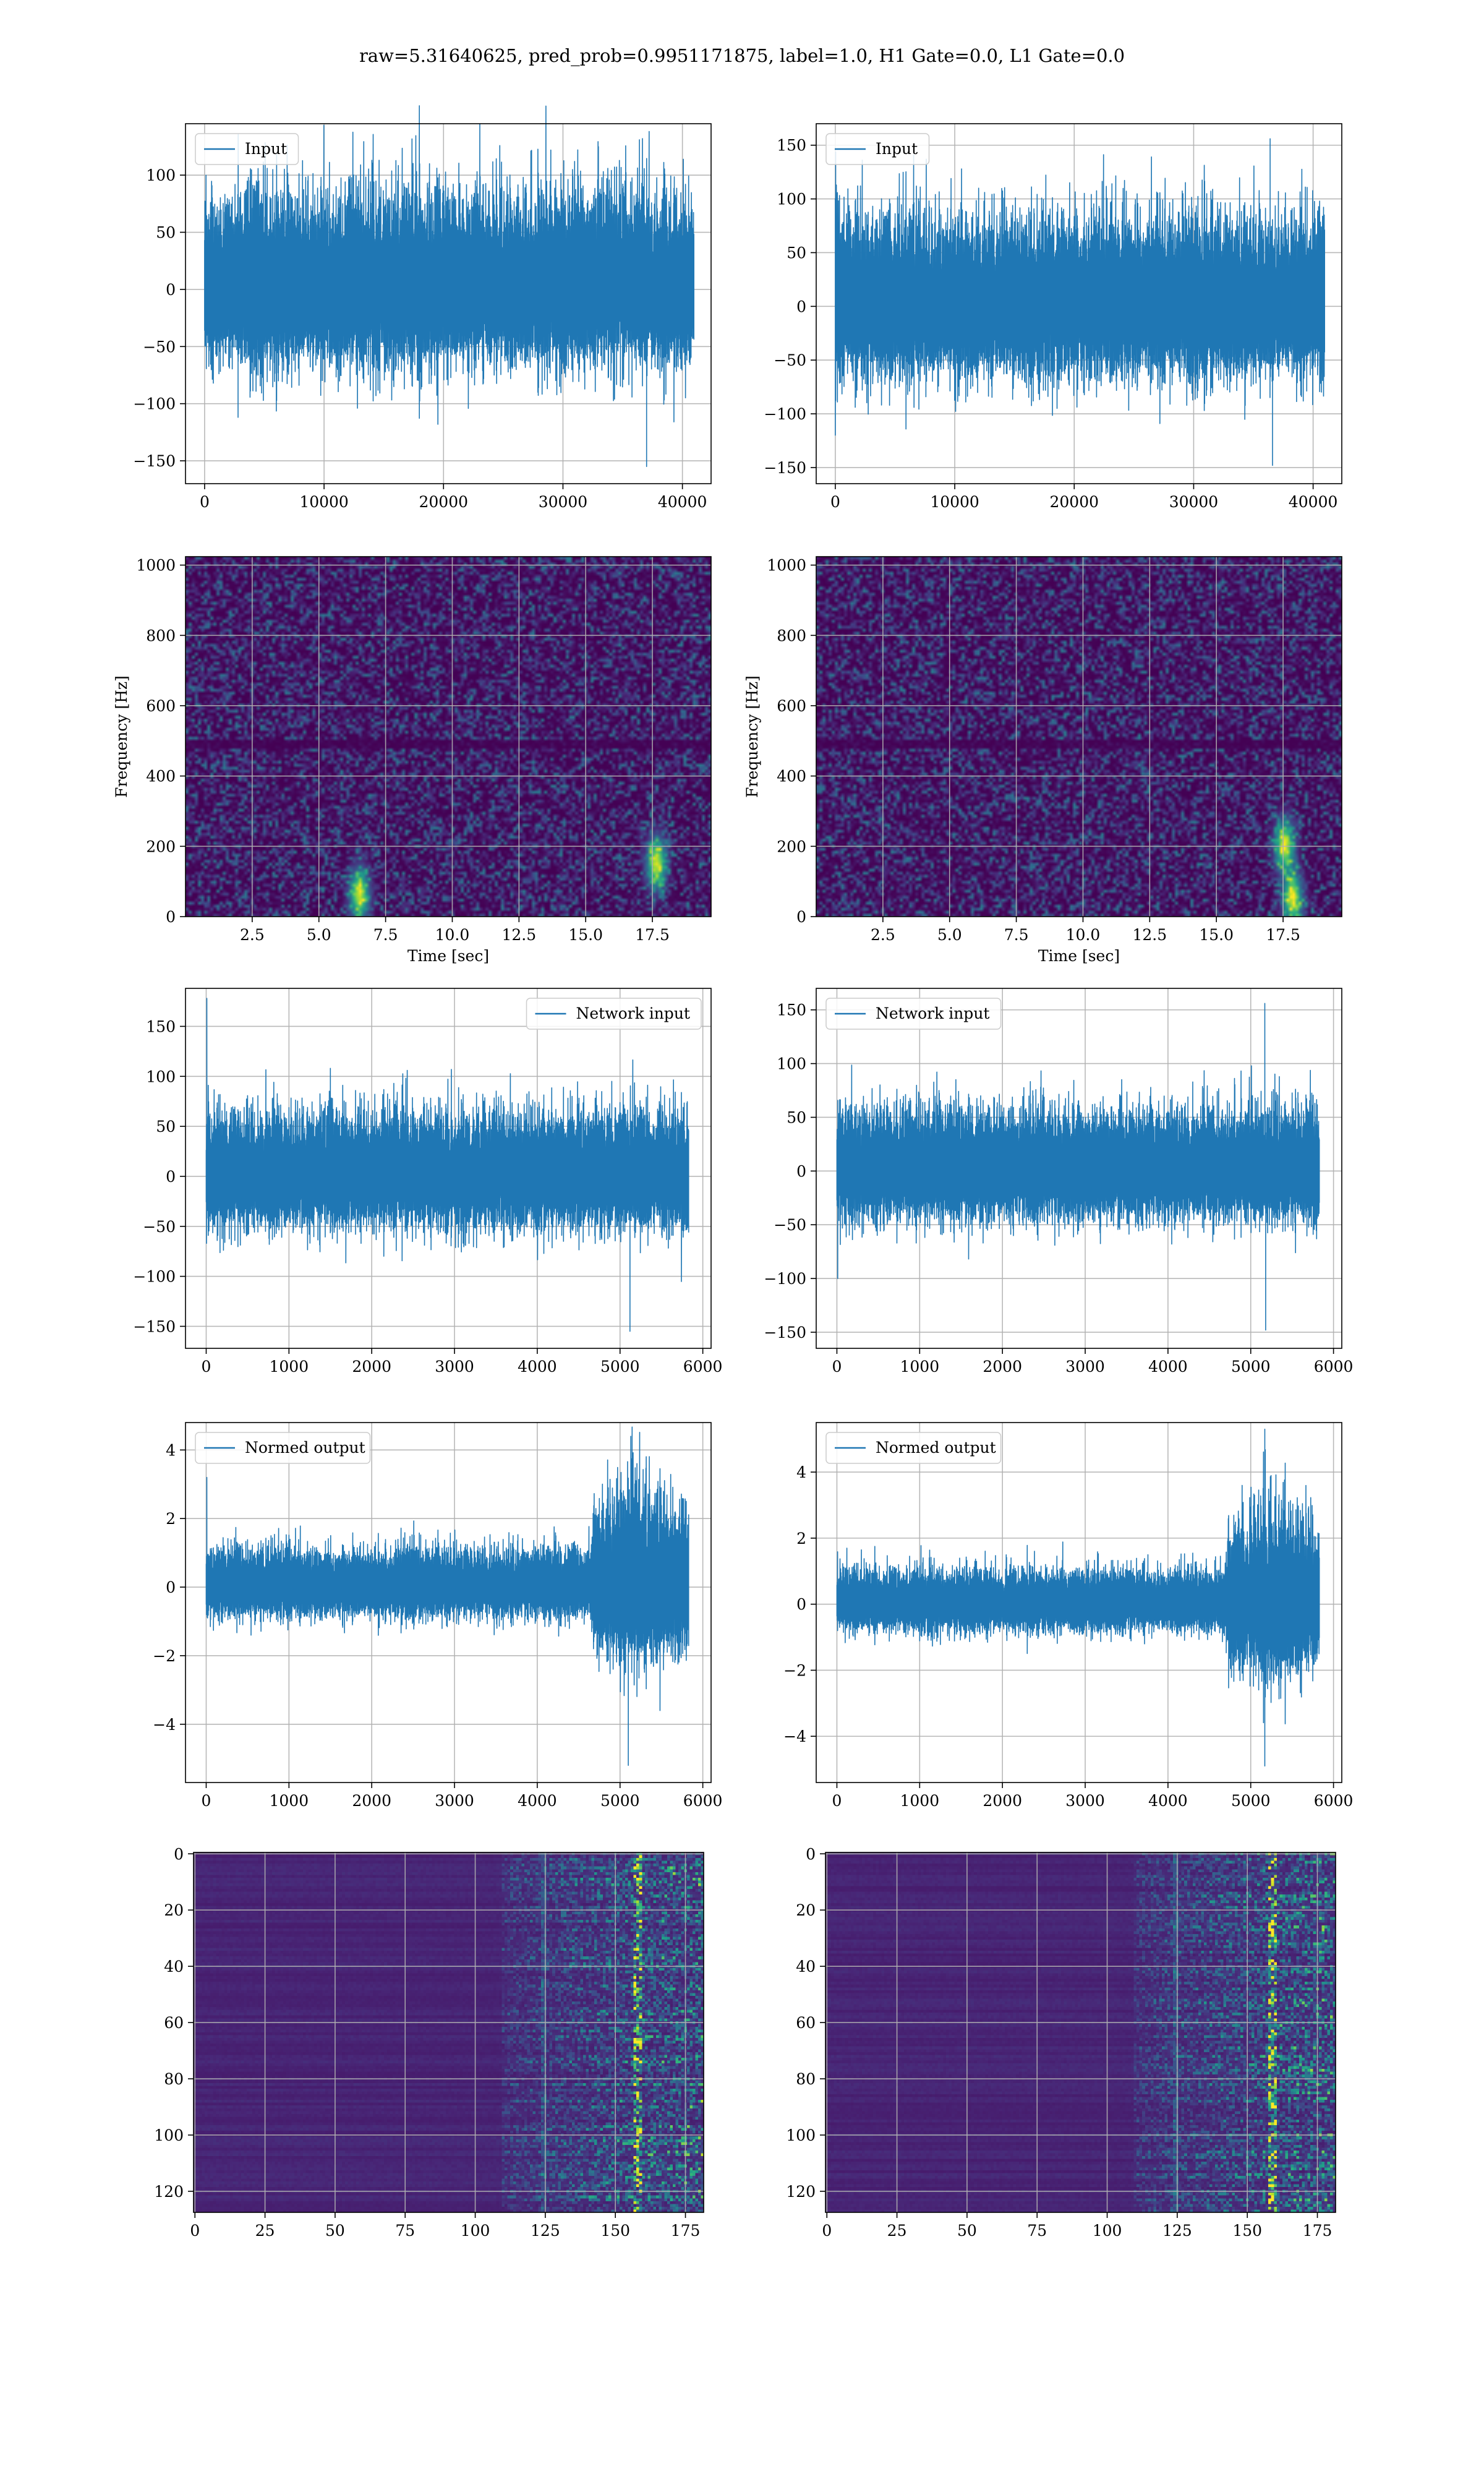  Describe the element at coordinates (169, 2192) in the screenshot. I see `features-h1-ytick-label-6: 120` at that location.